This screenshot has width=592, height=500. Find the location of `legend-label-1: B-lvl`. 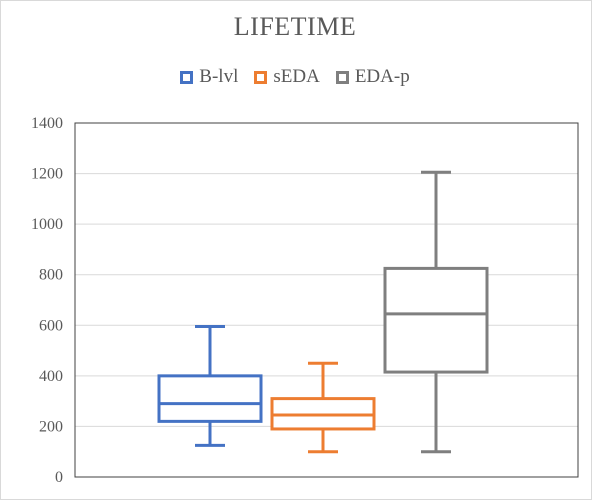

legend-label-1: B-lvl is located at coordinates (219, 76).